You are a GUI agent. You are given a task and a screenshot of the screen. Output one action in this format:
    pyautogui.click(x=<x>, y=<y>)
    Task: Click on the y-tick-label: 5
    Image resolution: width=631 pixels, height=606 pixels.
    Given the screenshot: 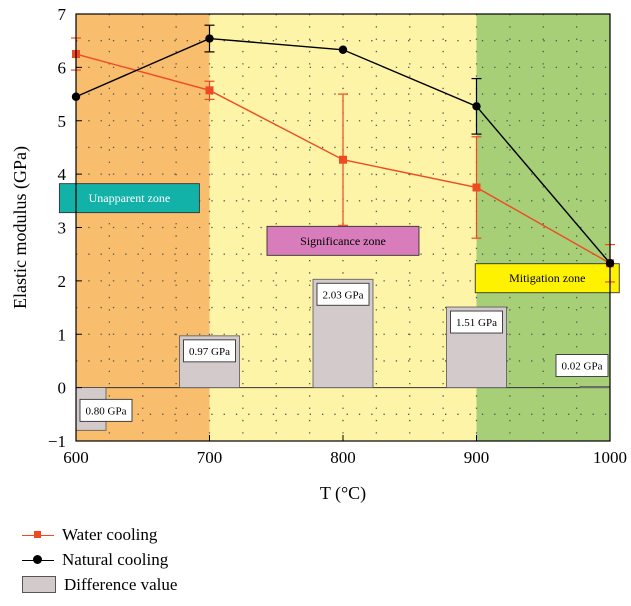 What is the action you would take?
    pyautogui.click(x=62, y=121)
    